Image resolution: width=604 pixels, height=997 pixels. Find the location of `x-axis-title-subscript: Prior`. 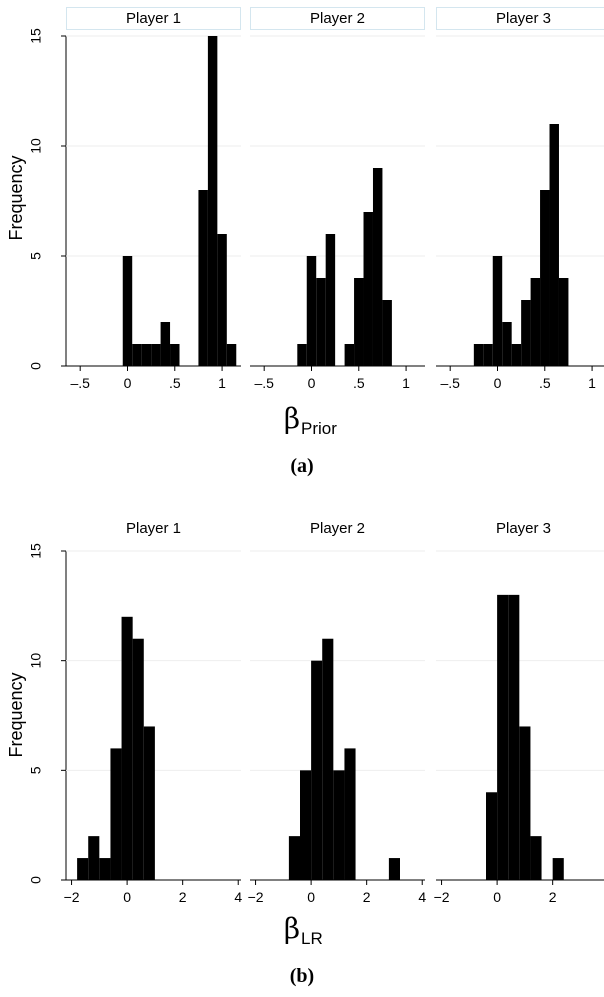

x-axis-title-subscript: Prior is located at coordinates (319, 428).